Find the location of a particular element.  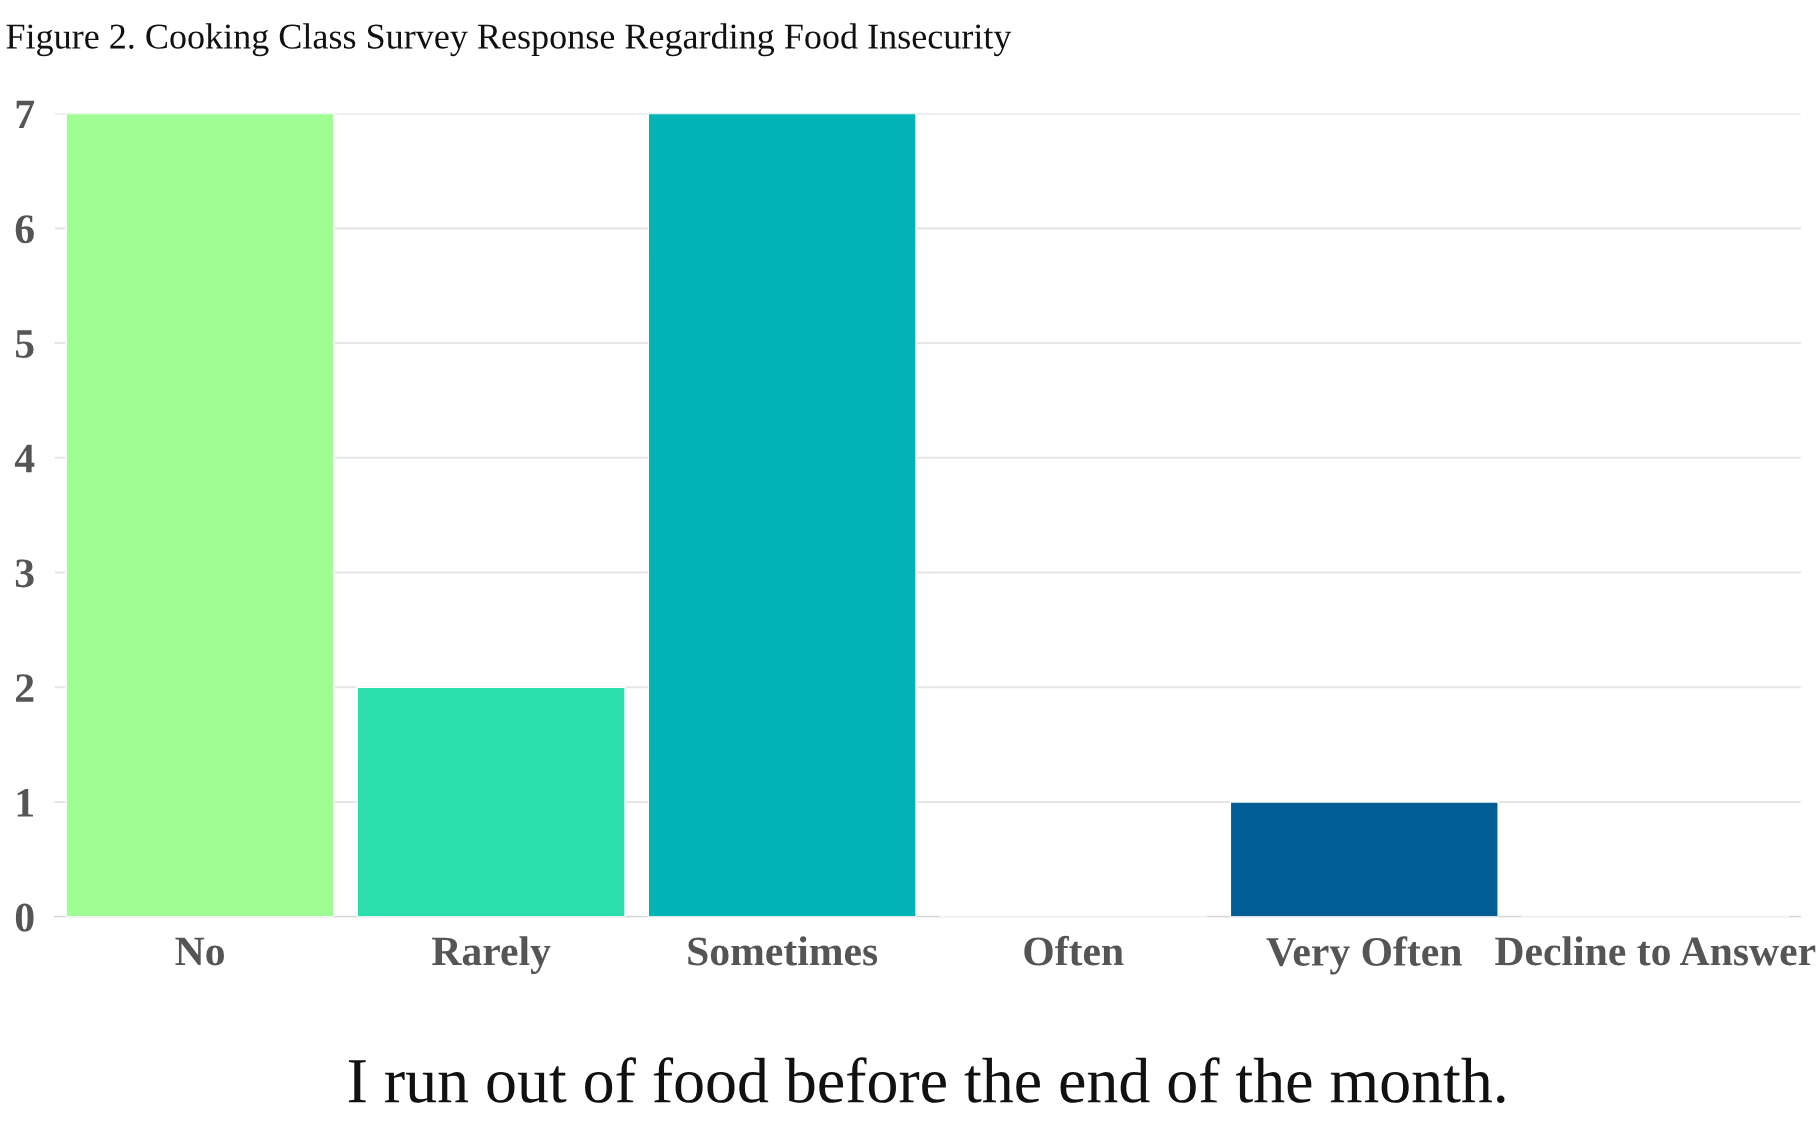

x-axis-title: I run out of food before the end of the month. is located at coordinates (926, 1080).